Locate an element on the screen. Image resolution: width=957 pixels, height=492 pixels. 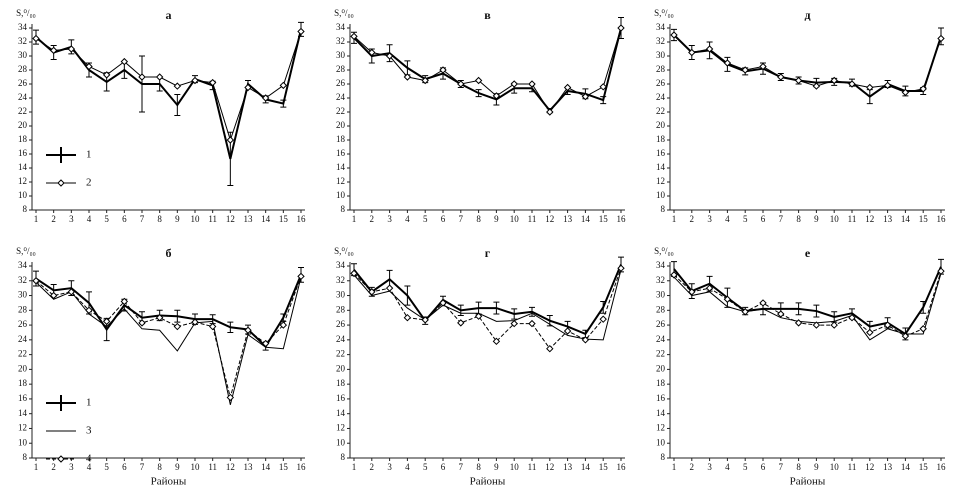
legend-label: 3 is located at coordinates (89, 431).